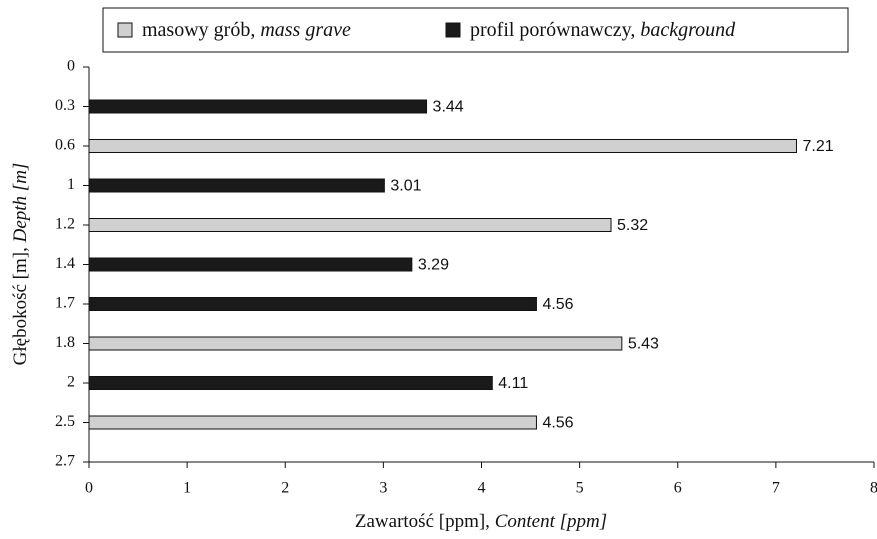  Describe the element at coordinates (643, 344) in the screenshot. I see `value-label: 5.43` at that location.